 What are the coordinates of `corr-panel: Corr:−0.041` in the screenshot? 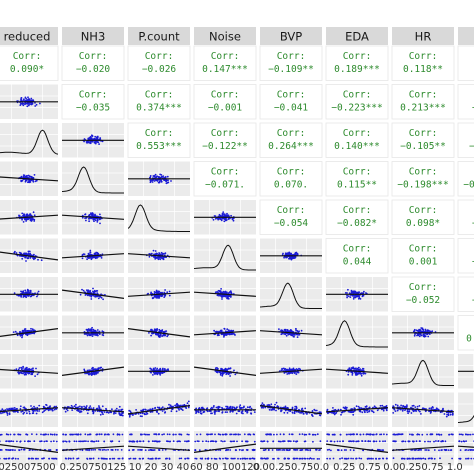 It's located at (291, 102).